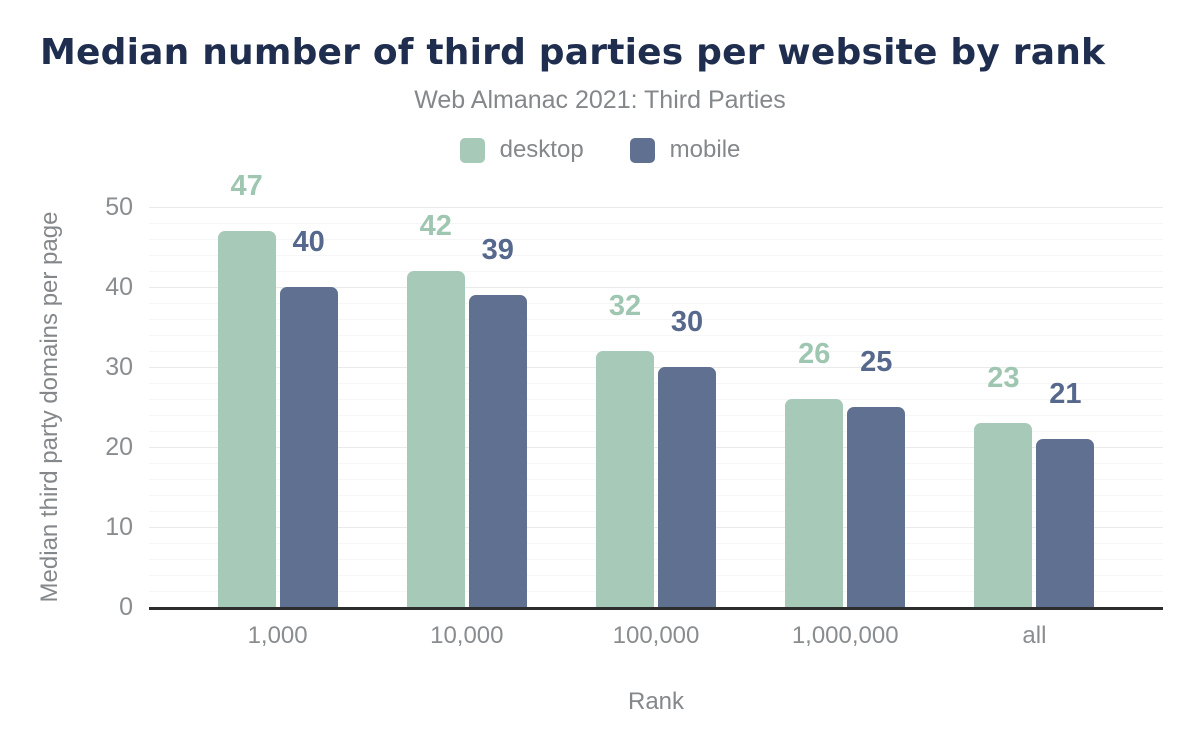 The width and height of the screenshot is (1200, 742). Describe the element at coordinates (600, 150) in the screenshot. I see `legend: desktop mobile` at that location.